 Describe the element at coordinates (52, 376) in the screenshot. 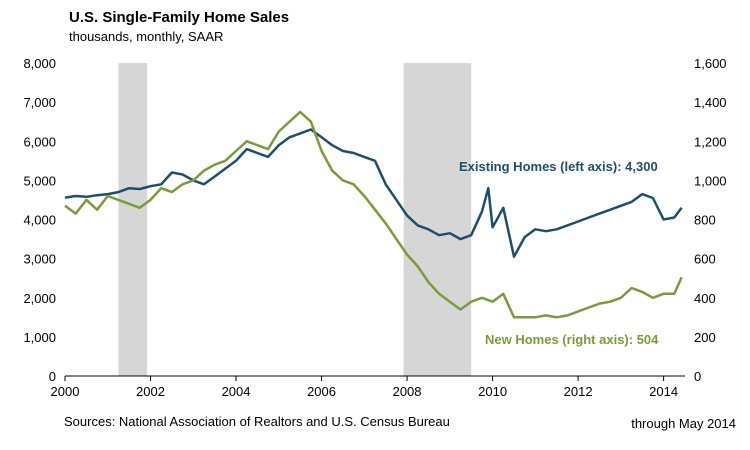

I see `y-left-tick-label: 0` at that location.